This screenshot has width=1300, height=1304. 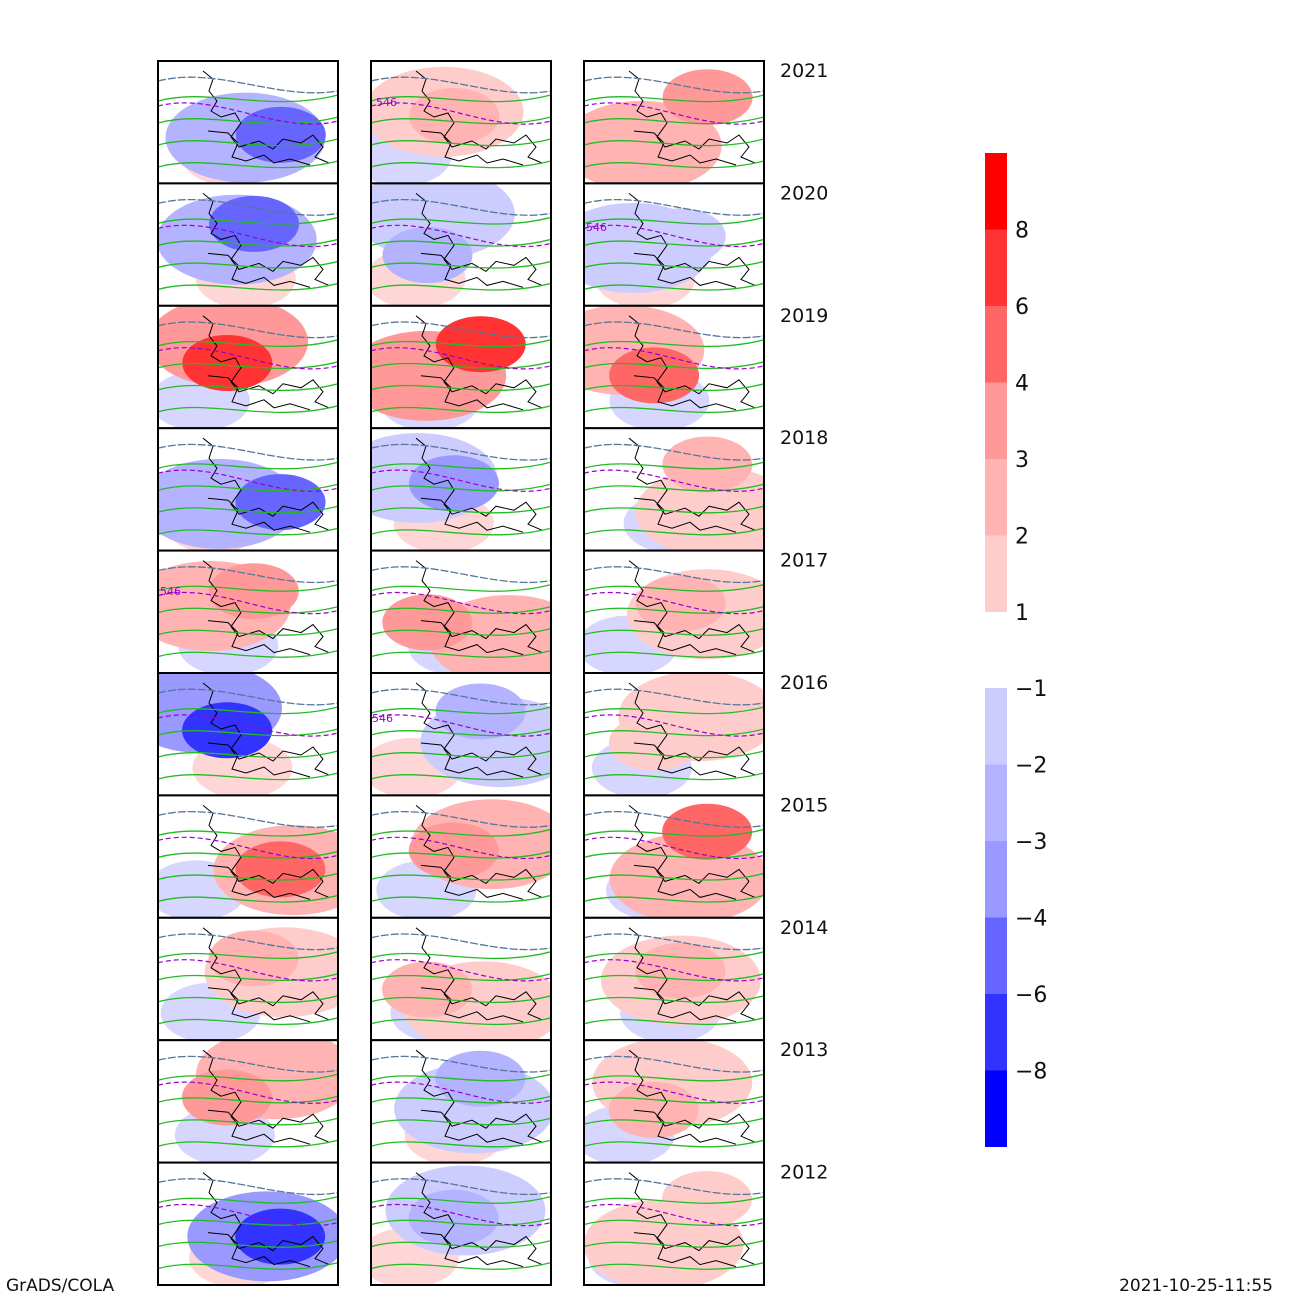 What do you see at coordinates (1016, 650) in the screenshot?
I see `colorbar: 8 6 4 3 2 1 −1 −2 −3 −4 −6 −8` at bounding box center [1016, 650].